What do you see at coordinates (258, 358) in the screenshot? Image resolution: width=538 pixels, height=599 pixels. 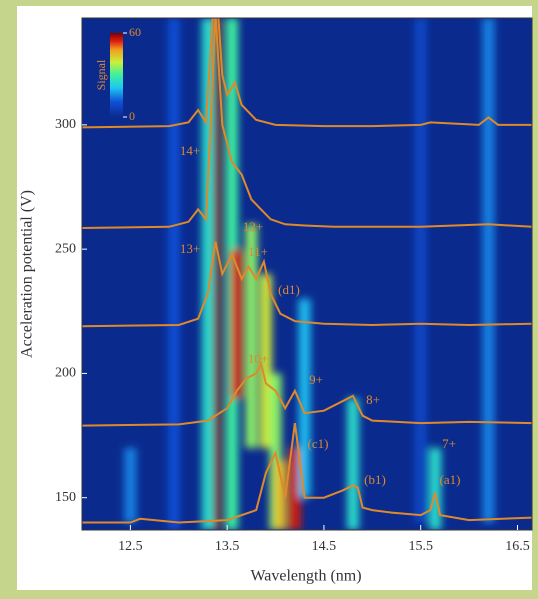 I see `peak-annotation: 10+` at bounding box center [258, 358].